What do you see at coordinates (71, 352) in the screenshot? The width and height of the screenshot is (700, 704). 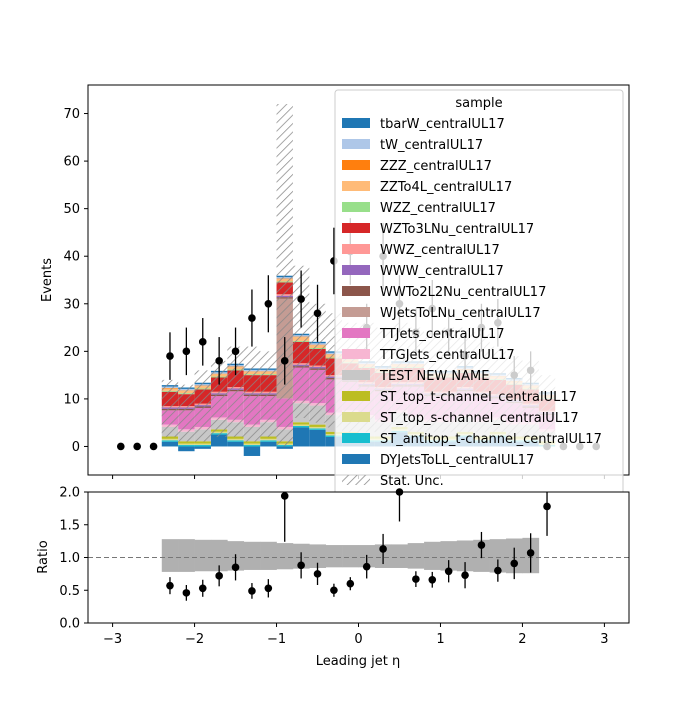 I see `y-tick-label: 20` at bounding box center [71, 352].